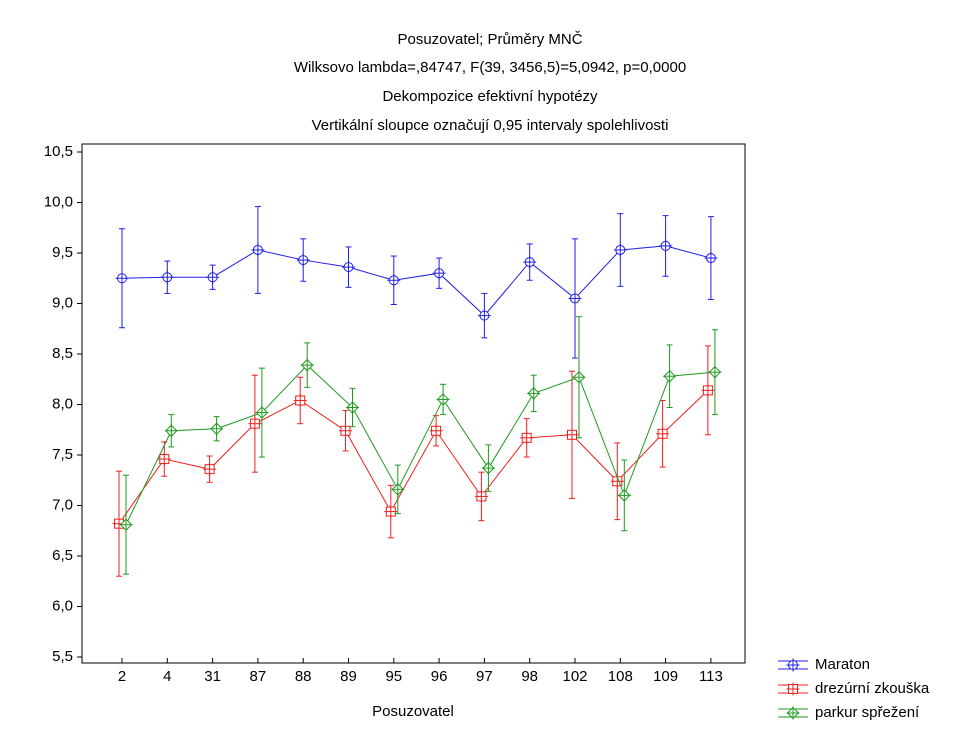 Image resolution: width=971 pixels, height=729 pixels. What do you see at coordinates (711, 676) in the screenshot?
I see `x-tick-label: 113` at bounding box center [711, 676].